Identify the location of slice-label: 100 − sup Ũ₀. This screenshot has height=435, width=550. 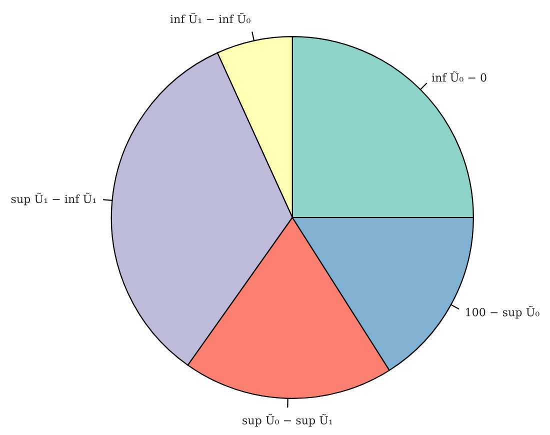
(503, 312).